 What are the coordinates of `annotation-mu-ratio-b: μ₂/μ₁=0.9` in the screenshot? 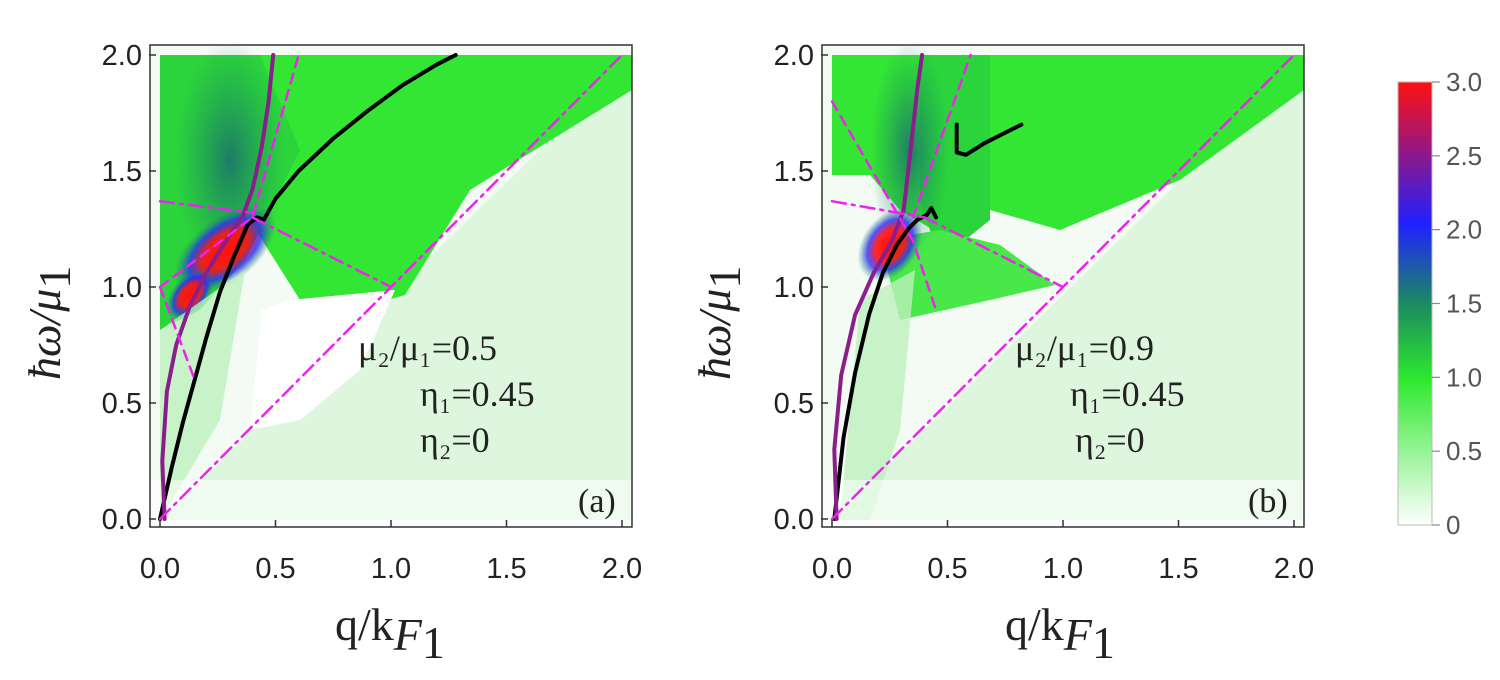 It's located at (1084, 348).